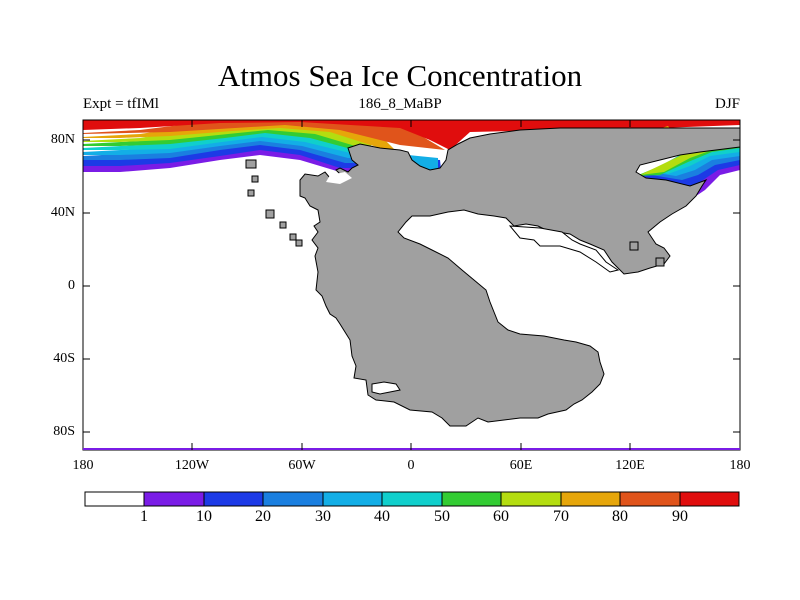  Describe the element at coordinates (620, 516) in the screenshot. I see `colorbar-label-80: 80` at that location.